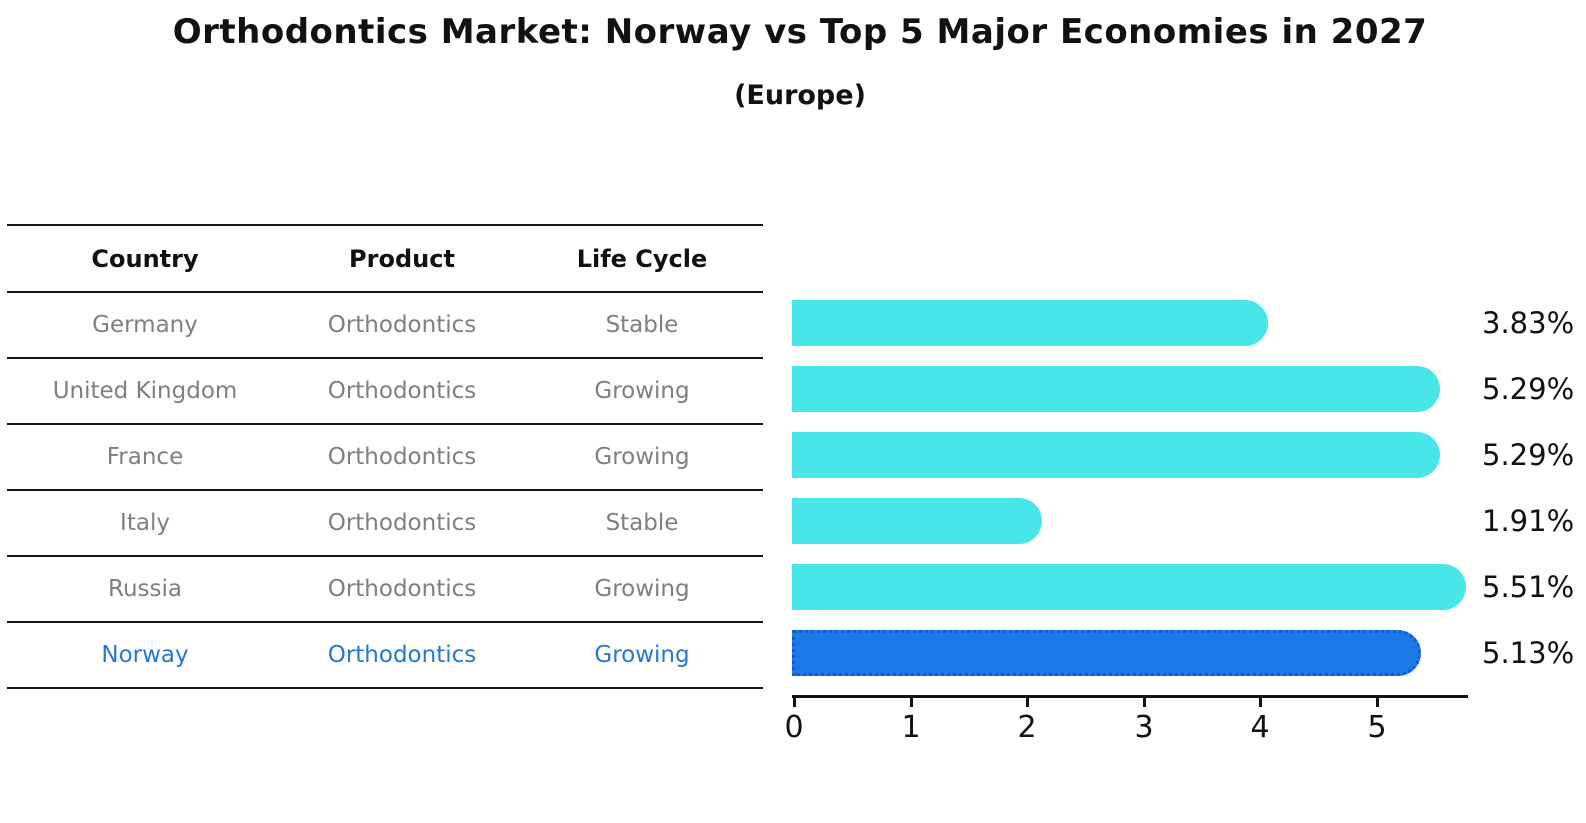 The height and width of the screenshot is (823, 1586). I want to click on table-cell-country: Norway, so click(145, 655).